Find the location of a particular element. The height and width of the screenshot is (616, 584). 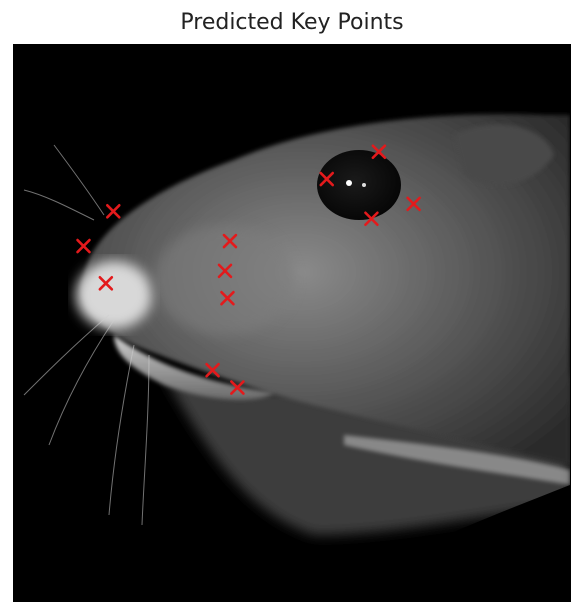

image-corner is located at coordinates (442, 543).